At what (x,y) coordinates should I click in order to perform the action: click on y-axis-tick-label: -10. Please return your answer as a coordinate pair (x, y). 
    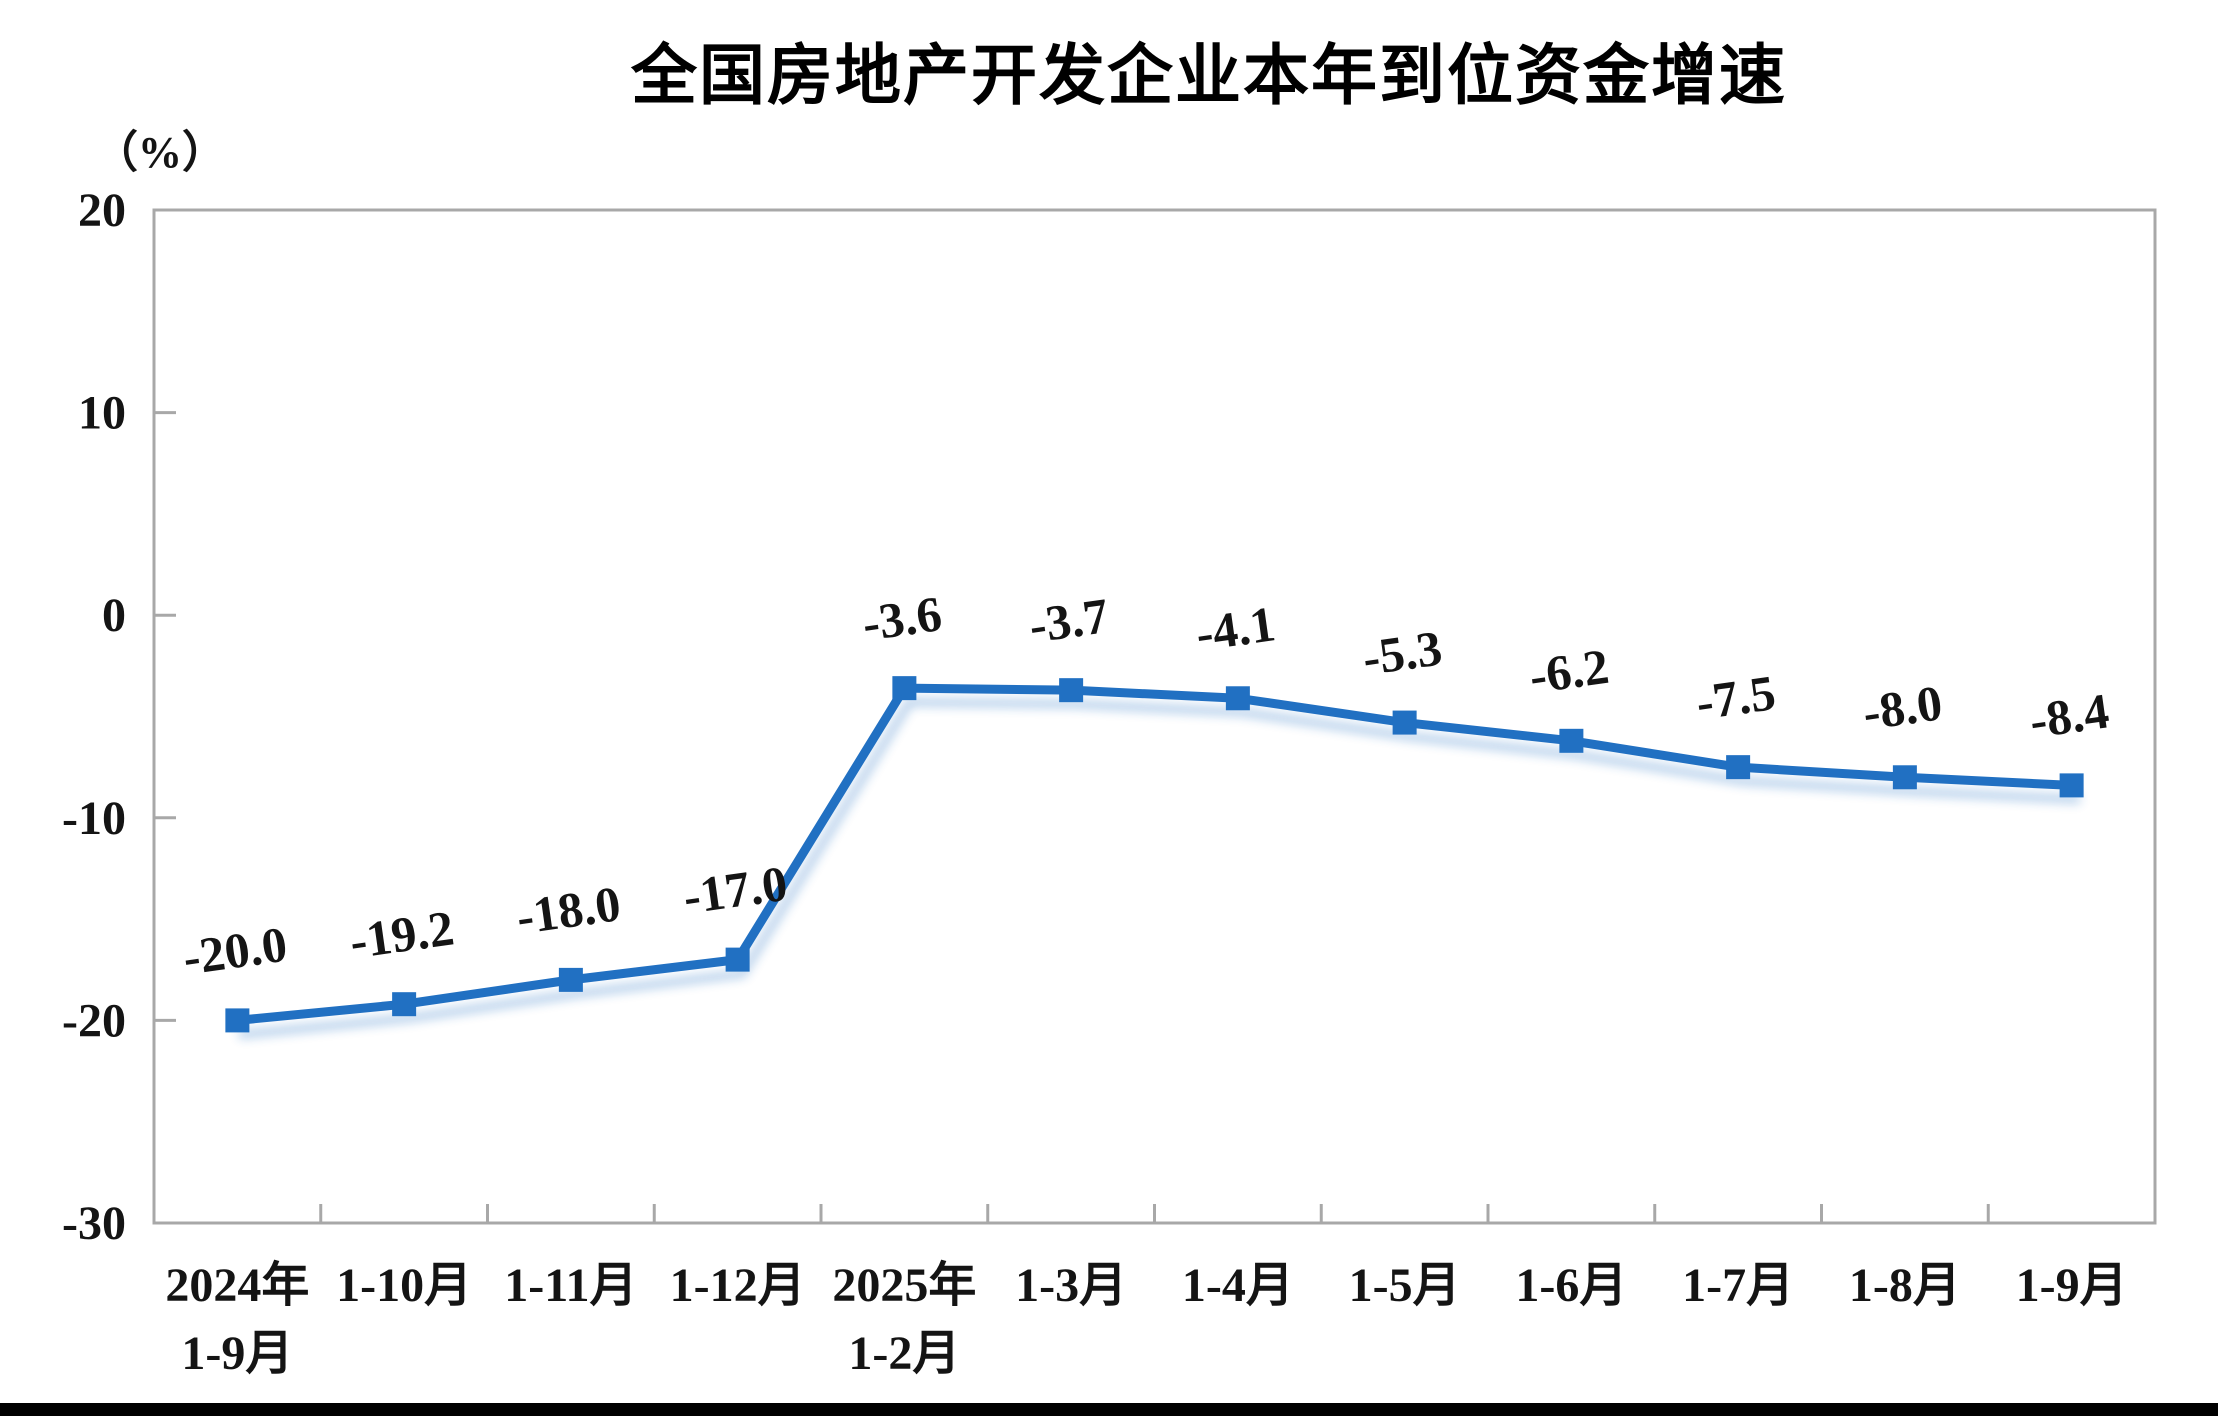
    Looking at the image, I should click on (94, 818).